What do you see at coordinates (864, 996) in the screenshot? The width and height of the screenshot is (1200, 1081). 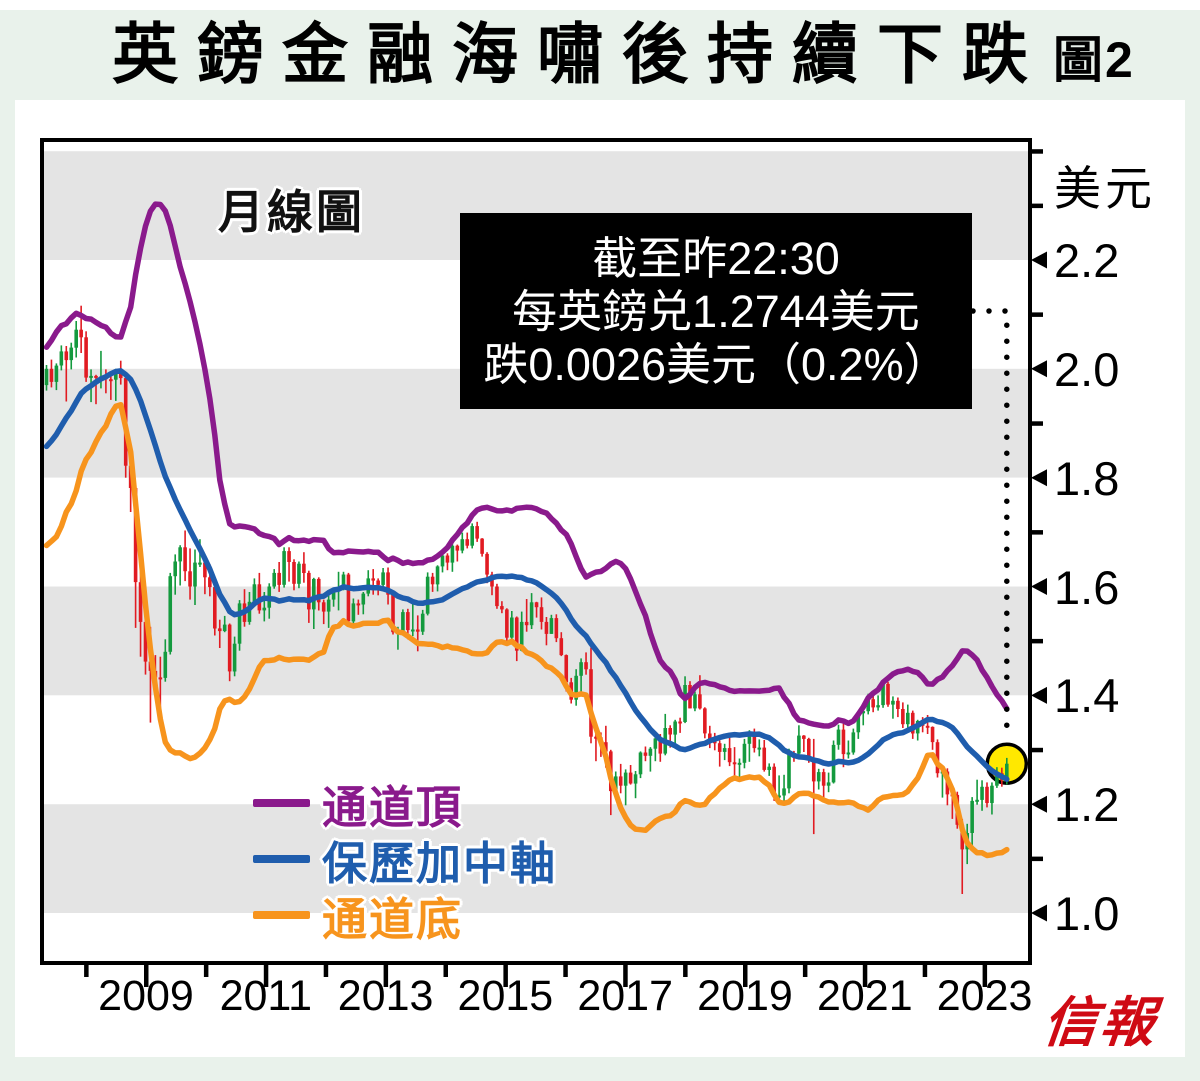 I see `x-tick-label: 2021` at bounding box center [864, 996].